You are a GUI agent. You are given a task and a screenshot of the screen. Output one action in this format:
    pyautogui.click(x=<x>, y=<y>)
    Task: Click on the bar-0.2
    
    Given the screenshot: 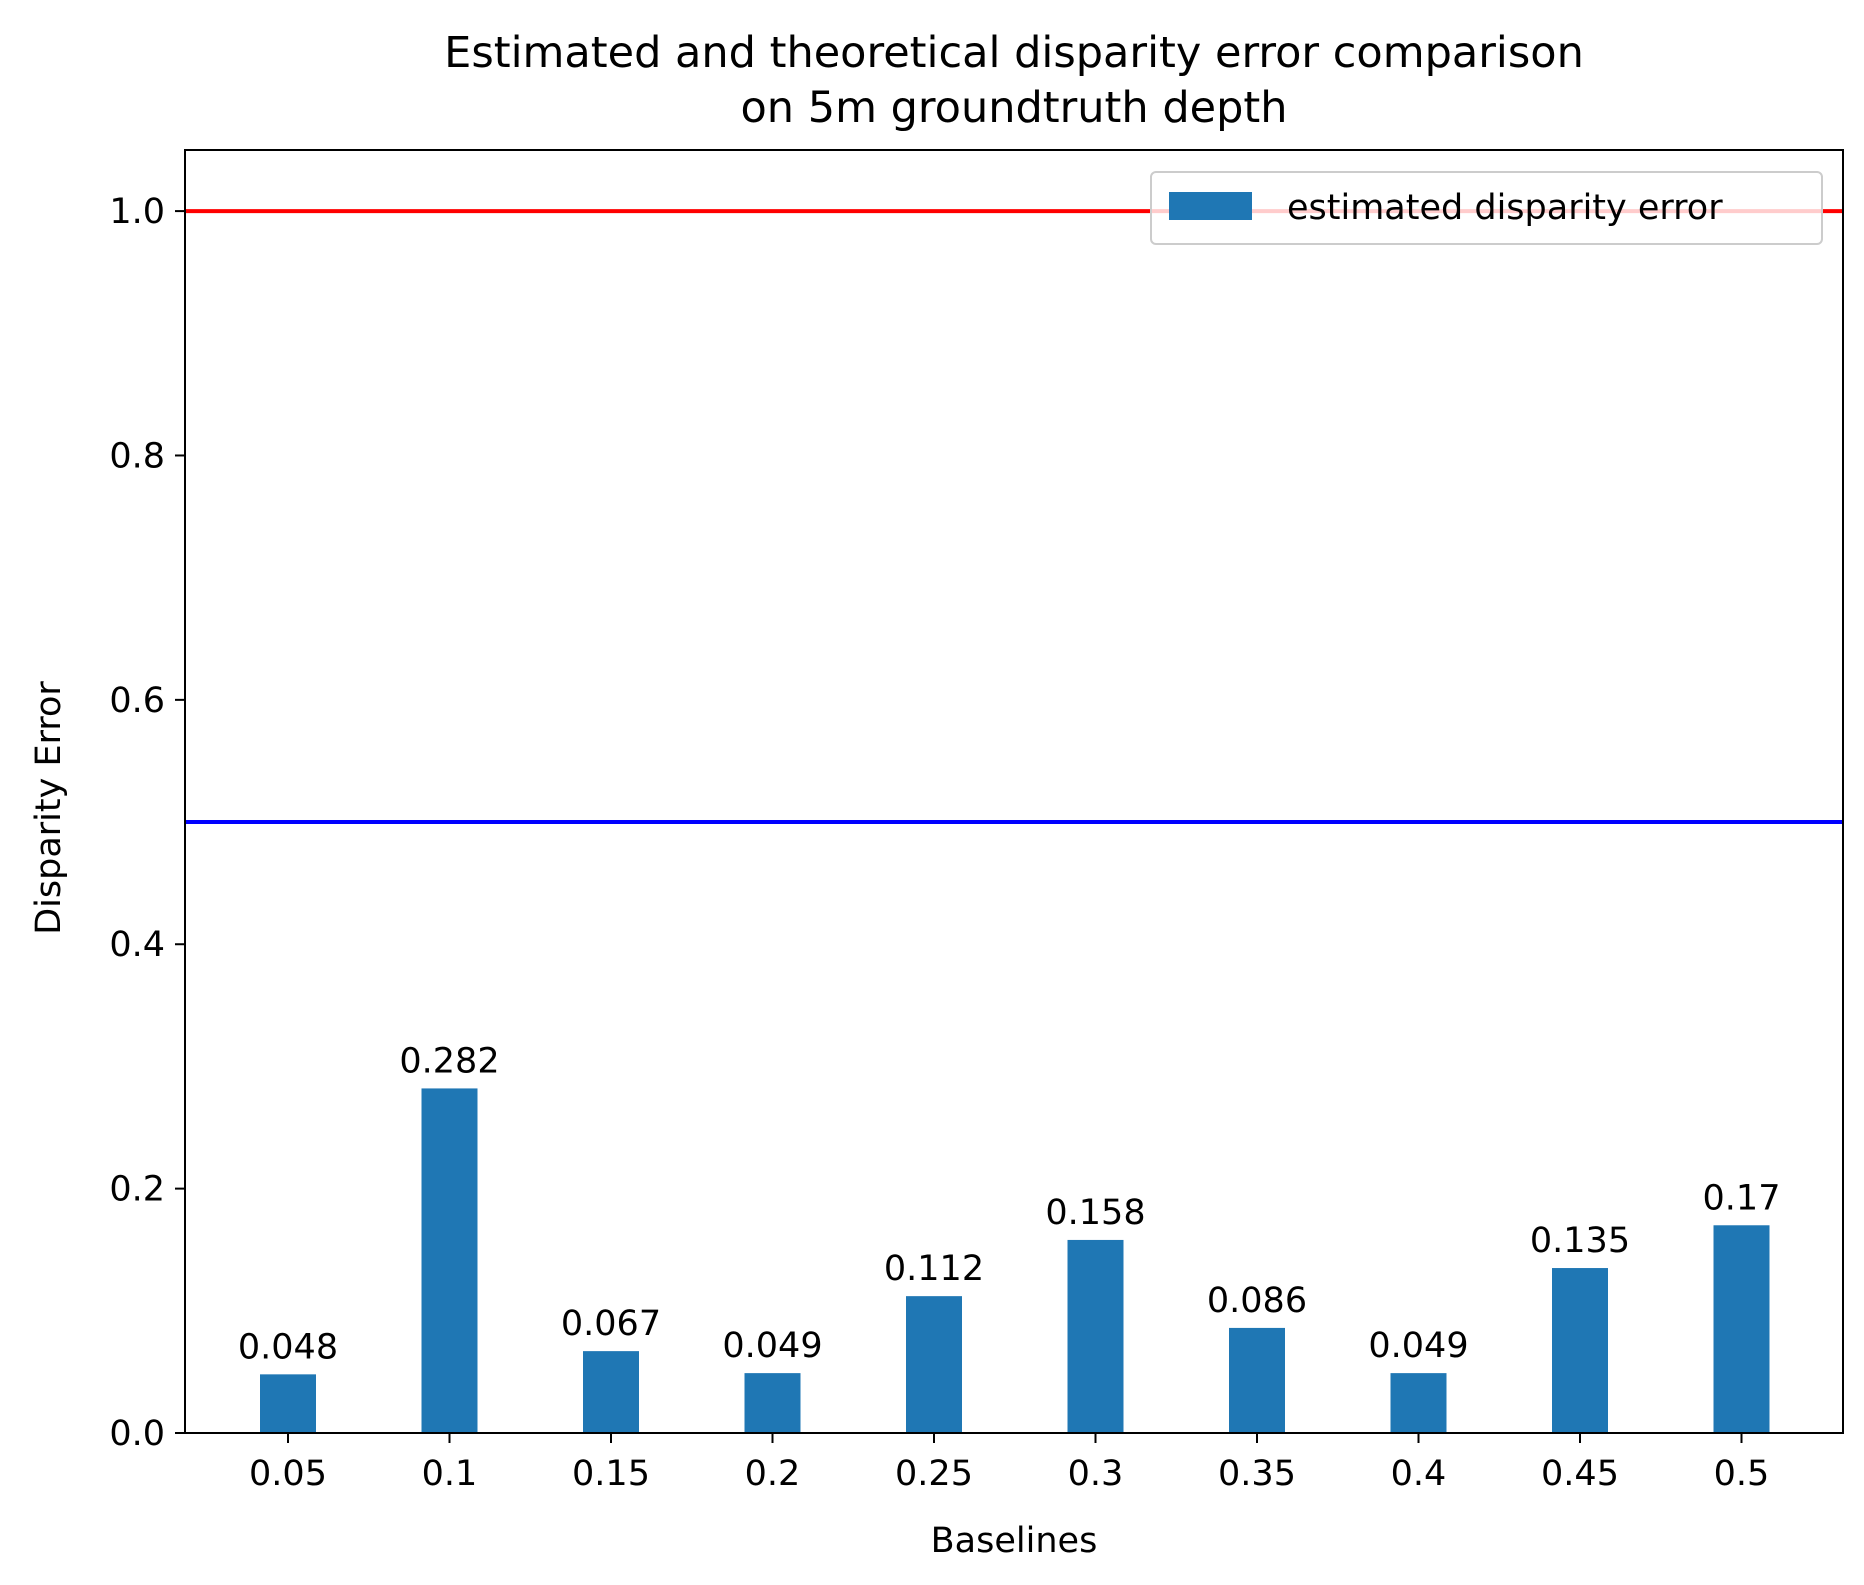 What is the action you would take?
    pyautogui.click(x=772, y=1403)
    